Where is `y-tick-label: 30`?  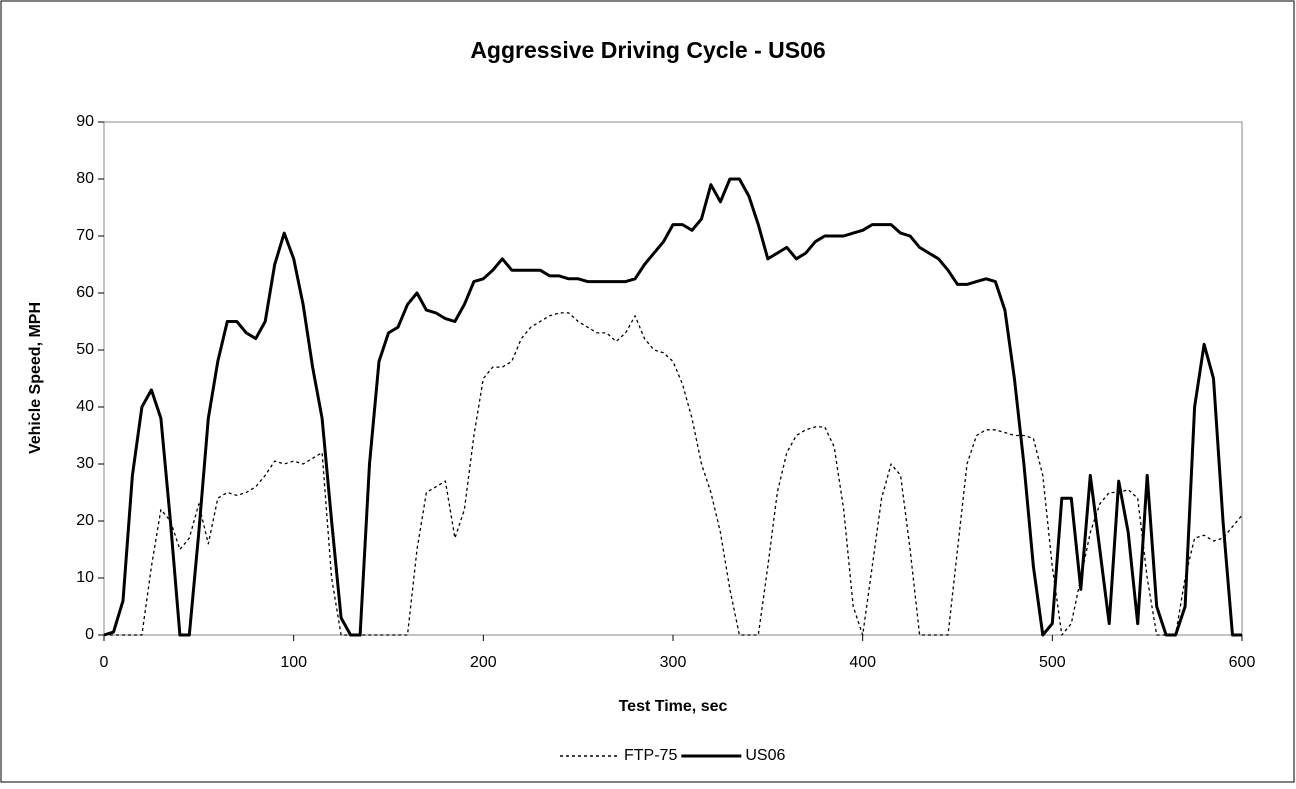 y-tick-label: 30 is located at coordinates (85, 463).